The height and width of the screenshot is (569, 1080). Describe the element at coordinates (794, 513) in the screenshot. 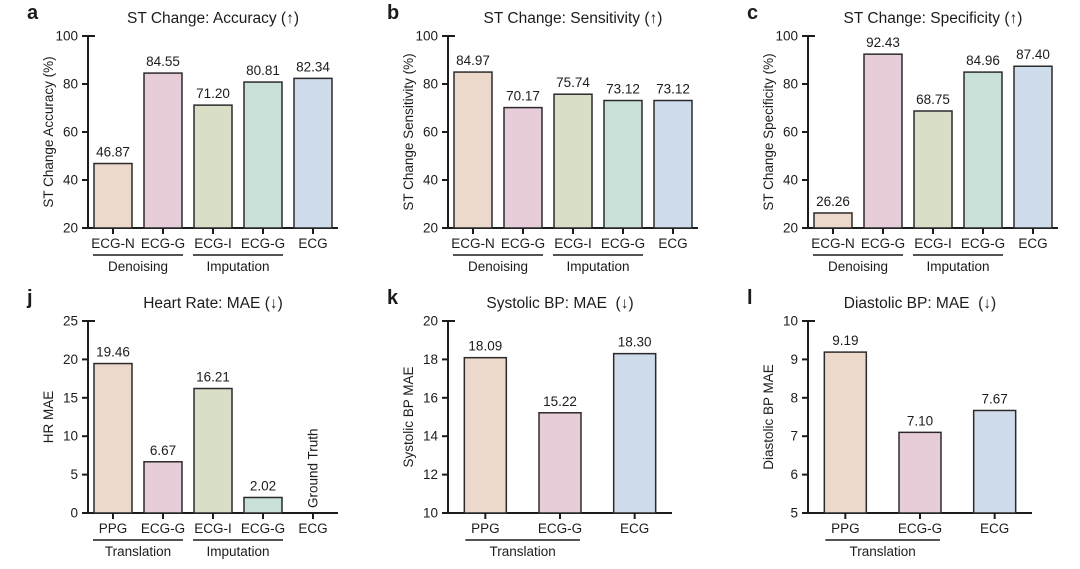

I see `y-tick-label: 5` at that location.